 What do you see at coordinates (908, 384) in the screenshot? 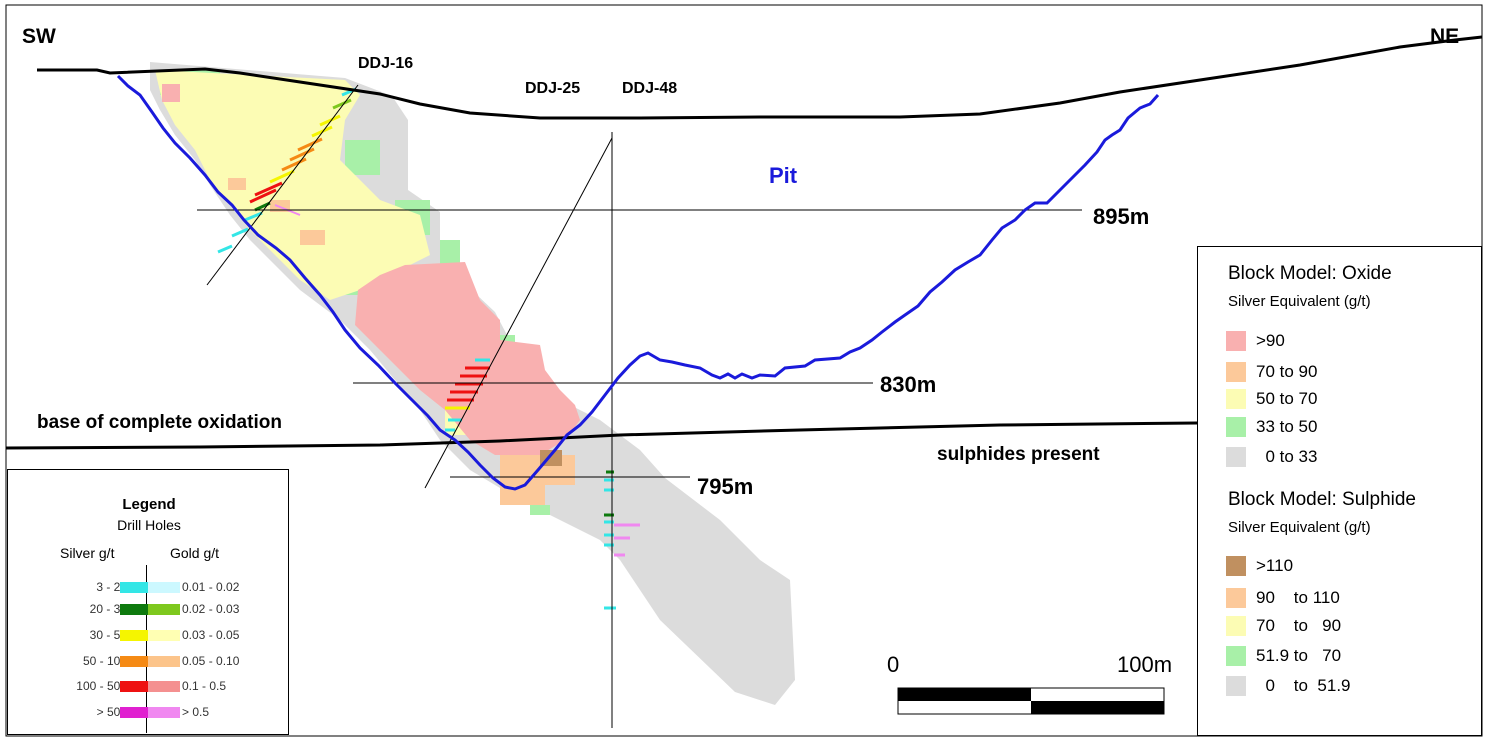
I see `level-label-830: 830m` at bounding box center [908, 384].